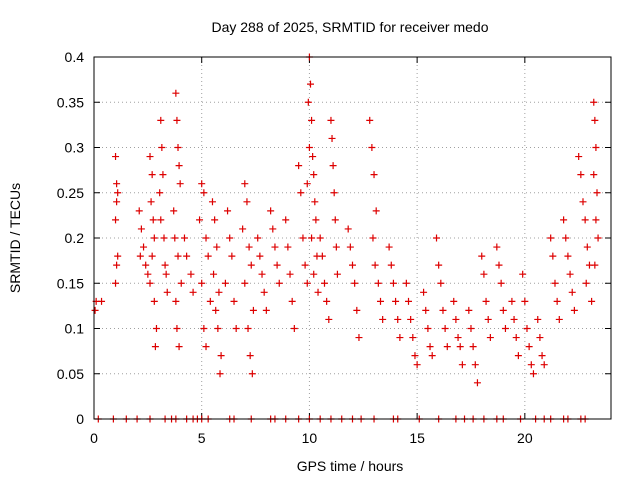 The image size is (640, 480). I want to click on y-axis-label: SRMTID / TECUs, so click(15, 238).